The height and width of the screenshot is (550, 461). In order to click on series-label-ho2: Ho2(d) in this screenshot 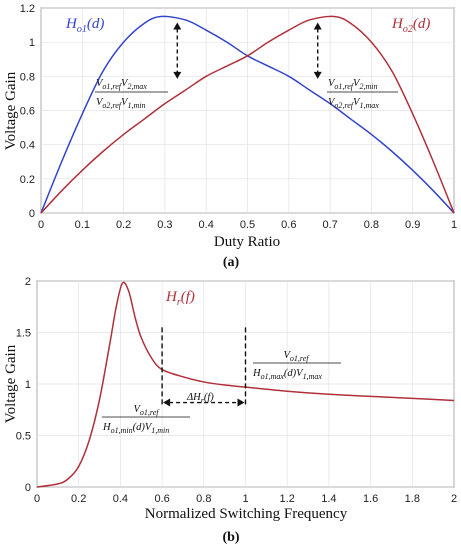, I will do `click(410, 25)`.